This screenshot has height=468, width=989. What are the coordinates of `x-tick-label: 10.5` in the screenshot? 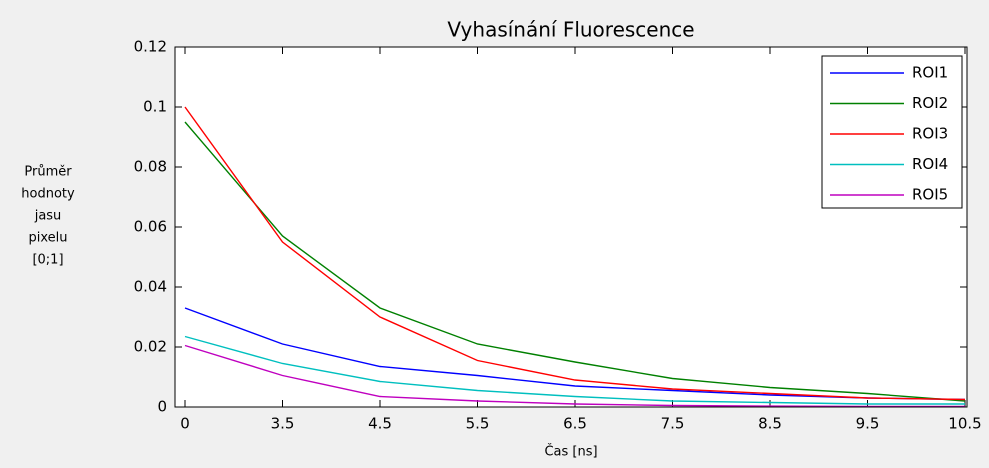 It's located at (964, 424).